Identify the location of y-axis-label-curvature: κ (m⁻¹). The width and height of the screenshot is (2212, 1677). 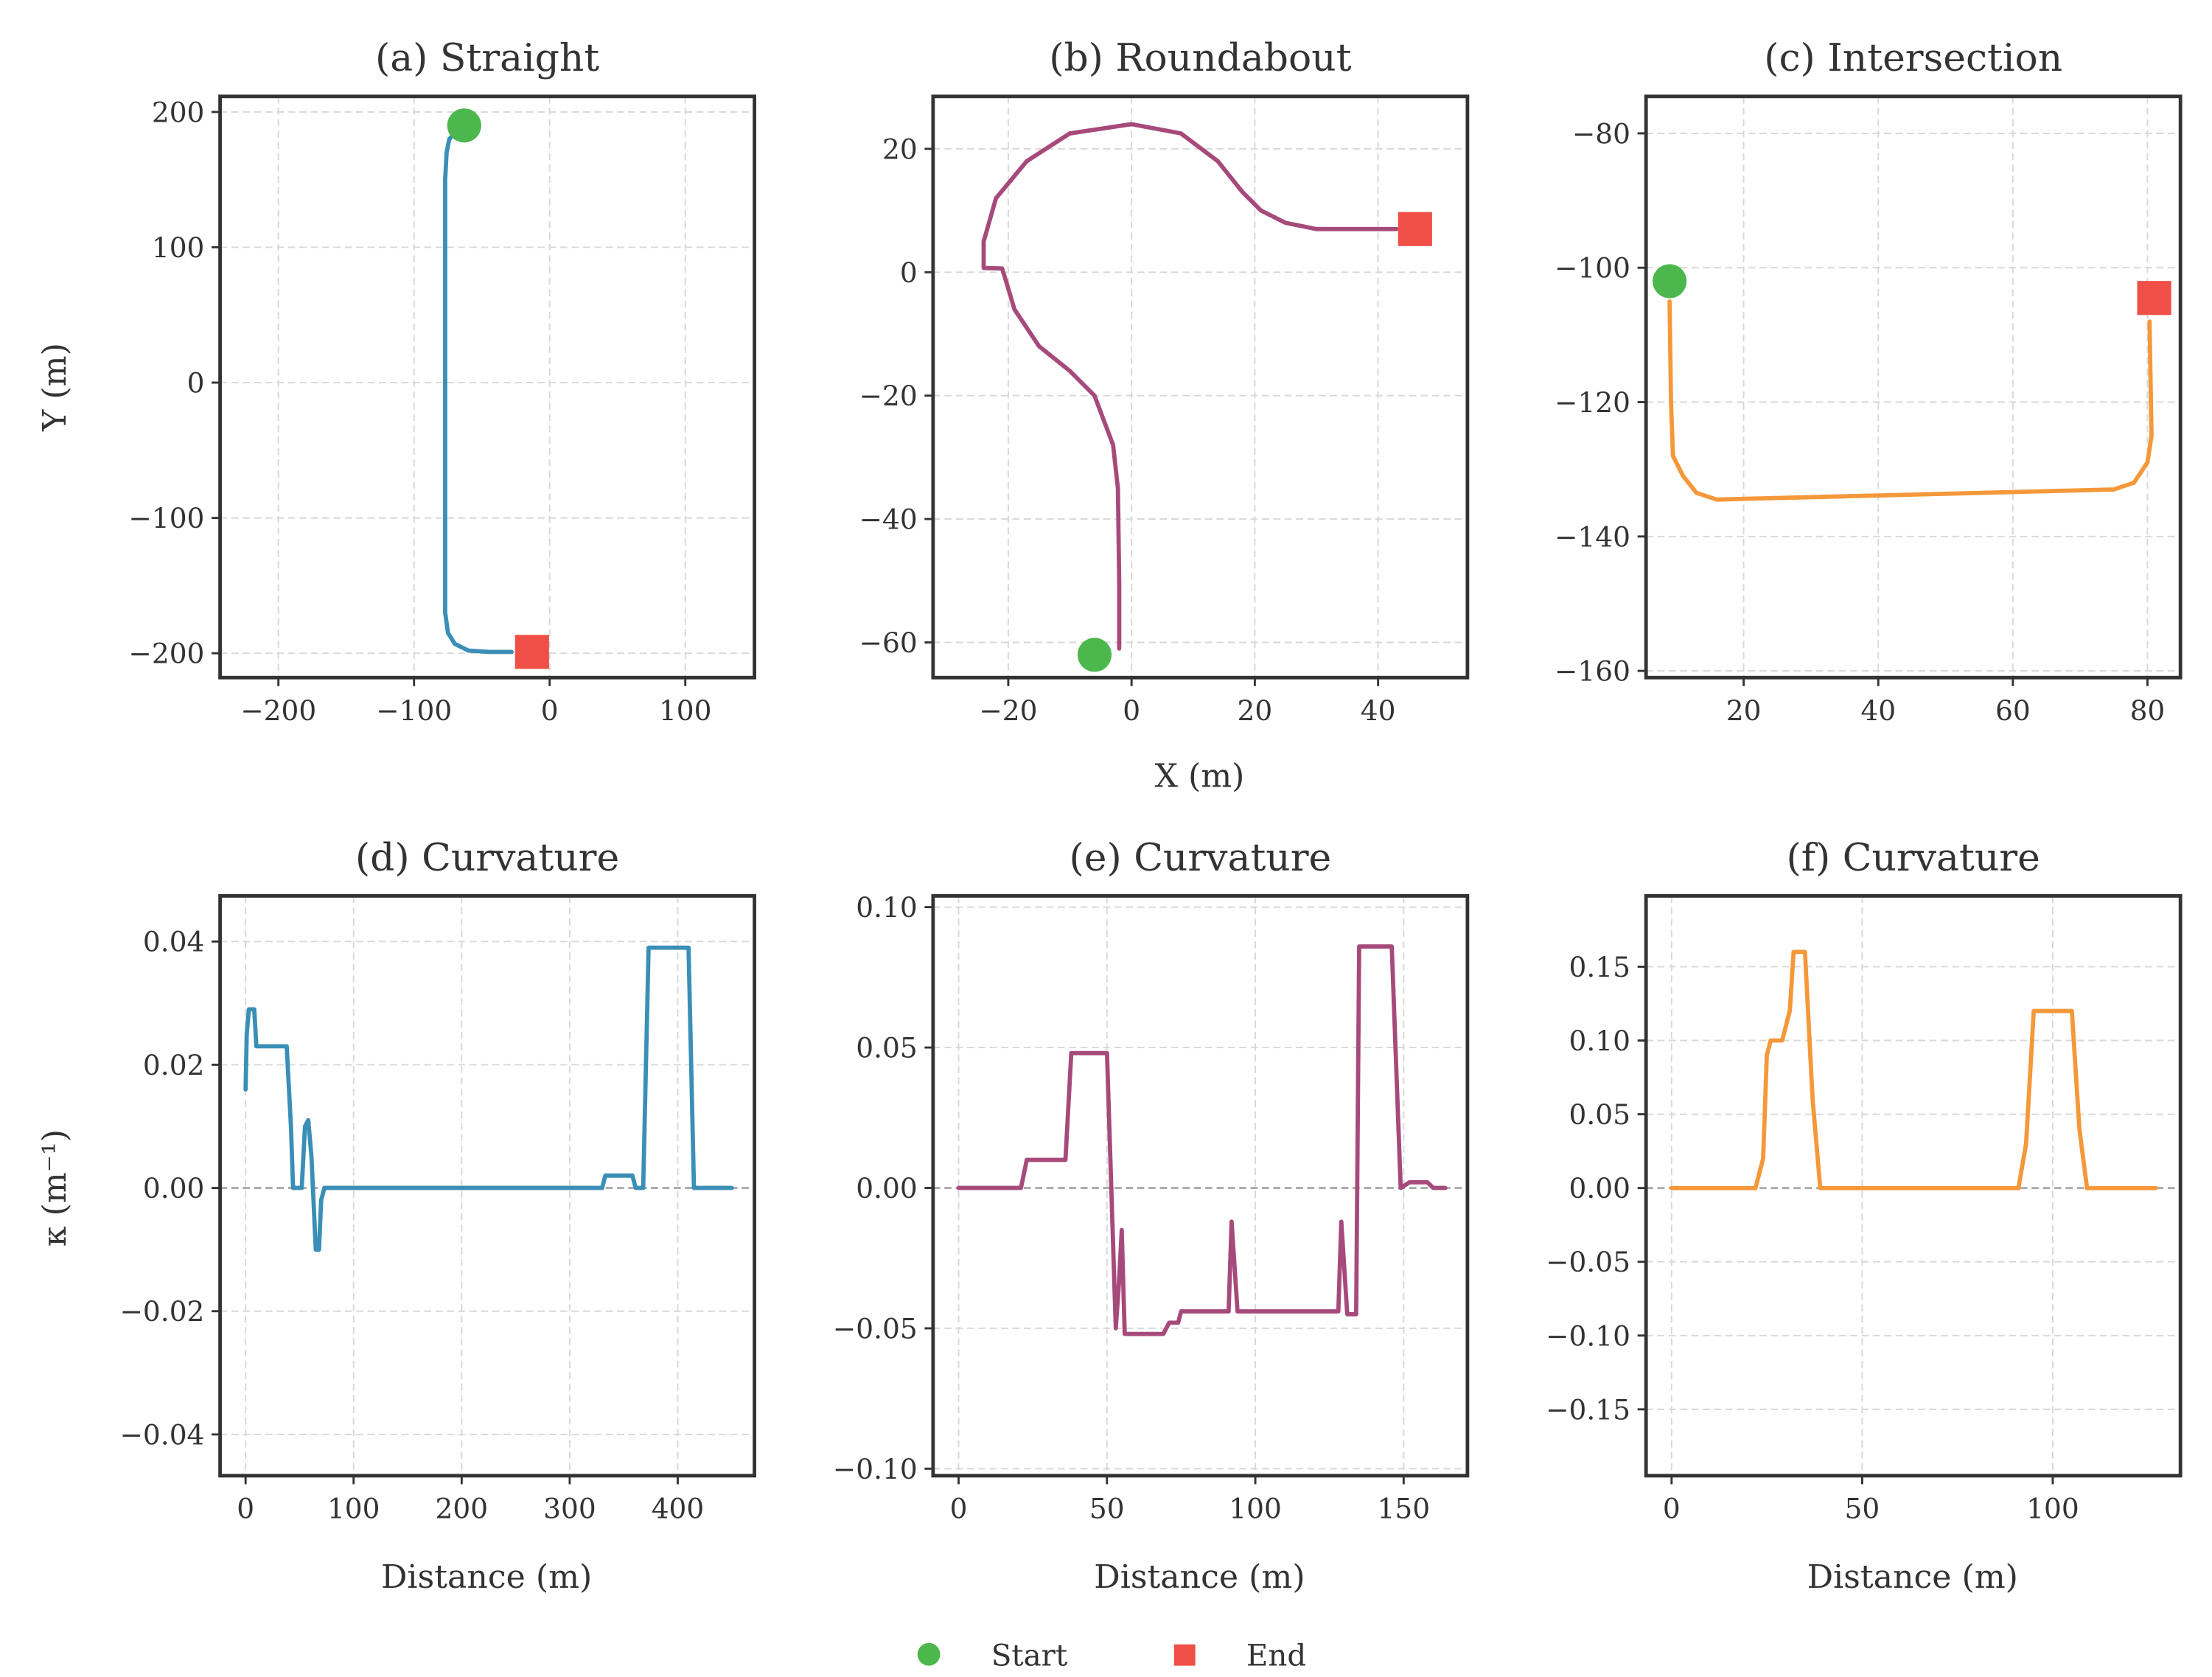
(55, 1188).